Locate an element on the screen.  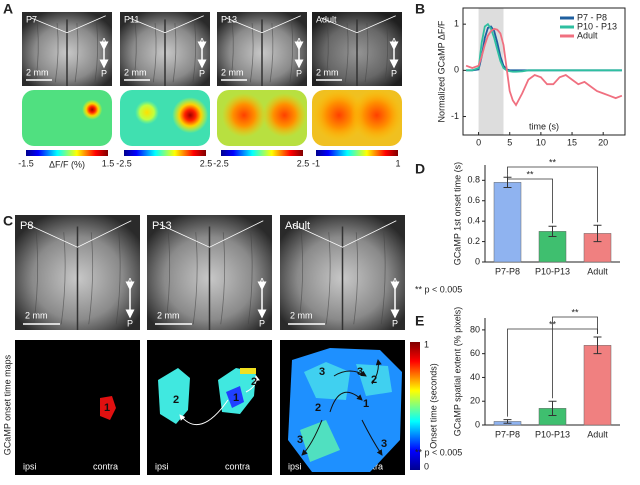
x-tick-label: 5 is located at coordinates (509, 142).